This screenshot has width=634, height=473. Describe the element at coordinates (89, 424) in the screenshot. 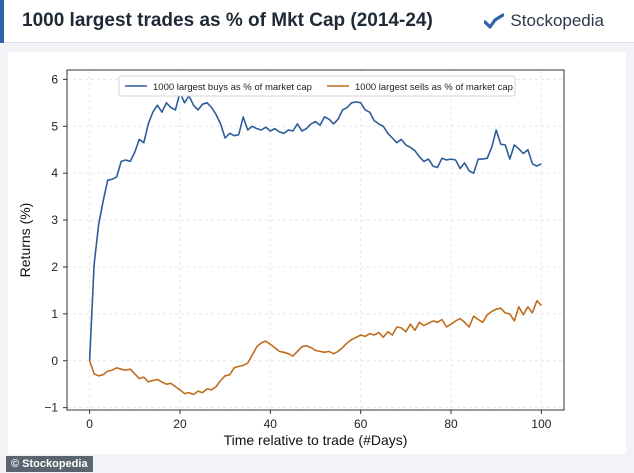

I see `x-tick-label: 0` at that location.